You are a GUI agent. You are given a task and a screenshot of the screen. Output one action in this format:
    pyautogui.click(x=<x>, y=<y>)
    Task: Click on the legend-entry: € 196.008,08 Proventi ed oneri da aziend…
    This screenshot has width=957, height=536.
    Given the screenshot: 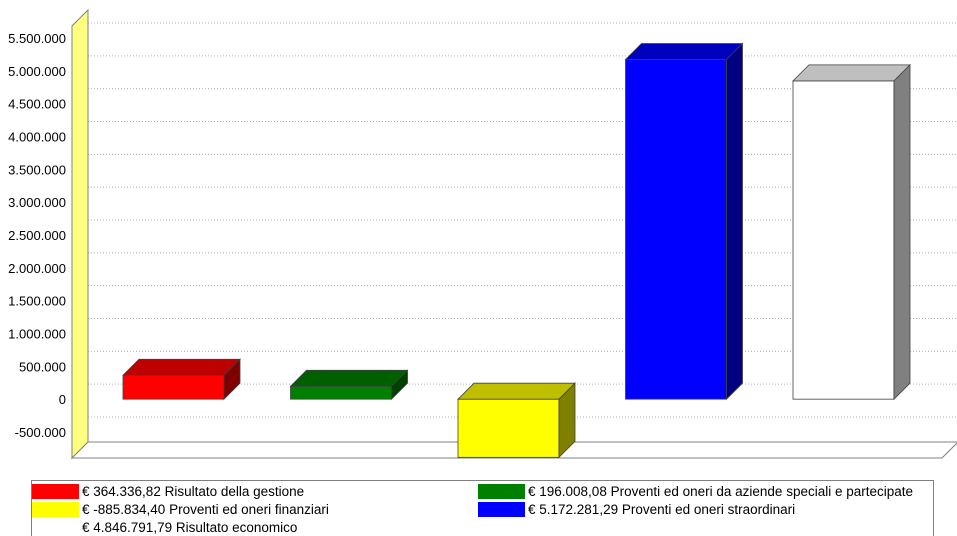 What is the action you would take?
    pyautogui.click(x=695, y=491)
    